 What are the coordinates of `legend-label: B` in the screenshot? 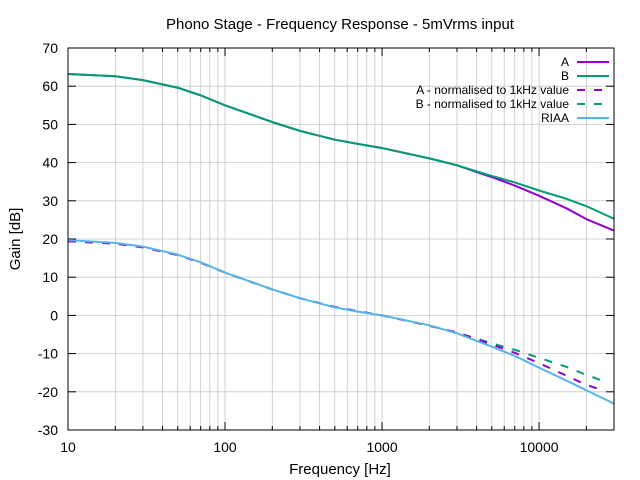 It's located at (565, 76).